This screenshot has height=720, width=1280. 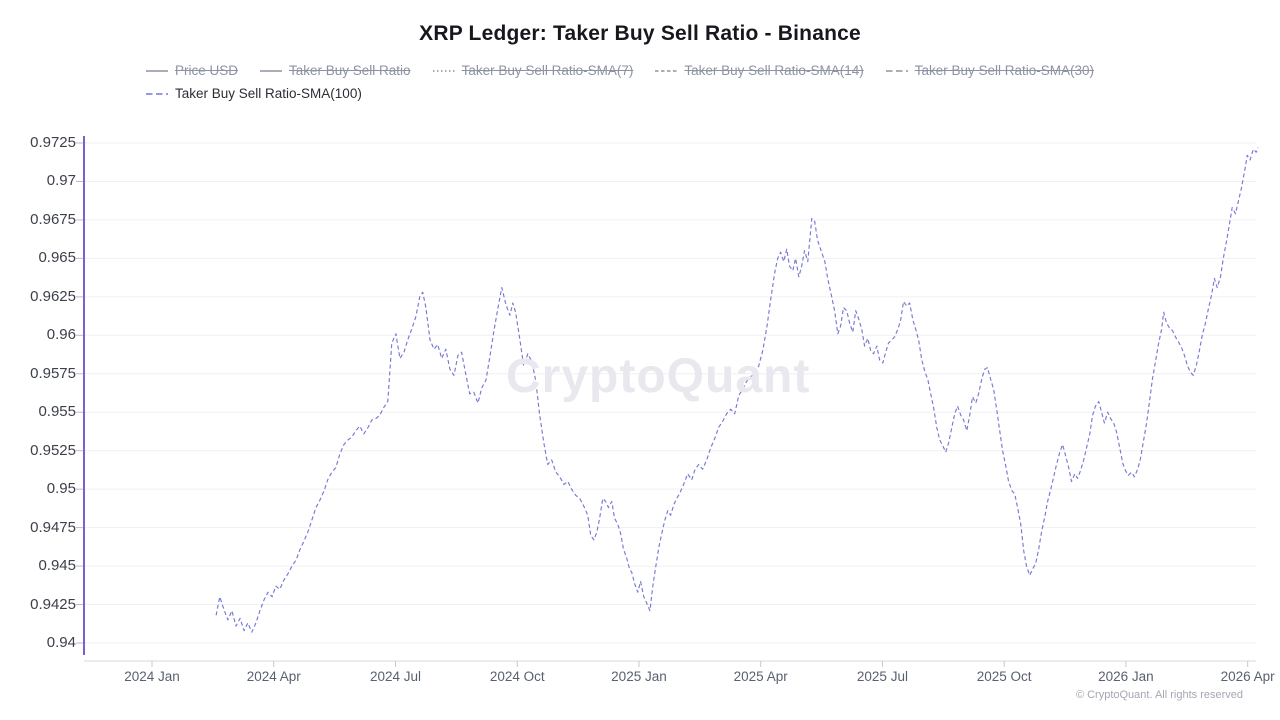 What do you see at coordinates (273, 676) in the screenshot?
I see `x-tick-label: 2024 Apr` at bounding box center [273, 676].